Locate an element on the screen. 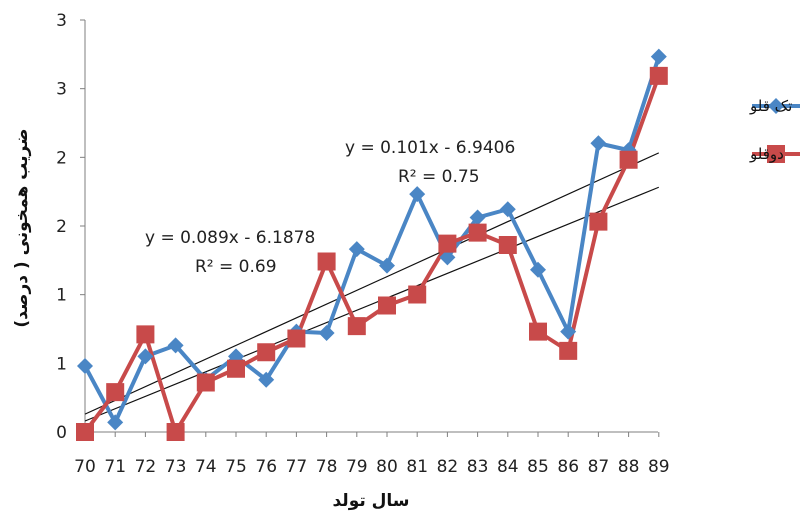  x-axis-title: سال تولد is located at coordinates (370, 501).